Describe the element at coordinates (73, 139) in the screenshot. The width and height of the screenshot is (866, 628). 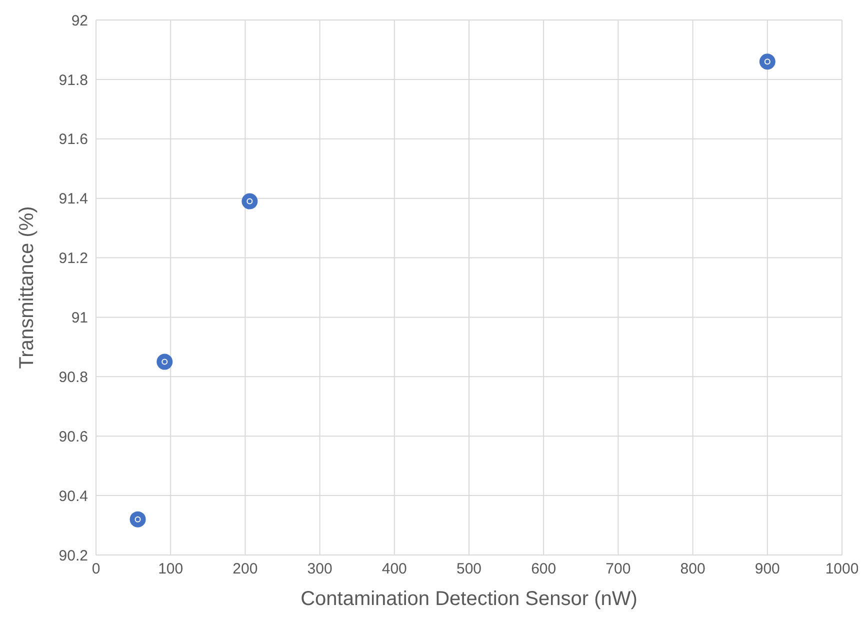
I see `y-tick-label: 91.6` at that location.